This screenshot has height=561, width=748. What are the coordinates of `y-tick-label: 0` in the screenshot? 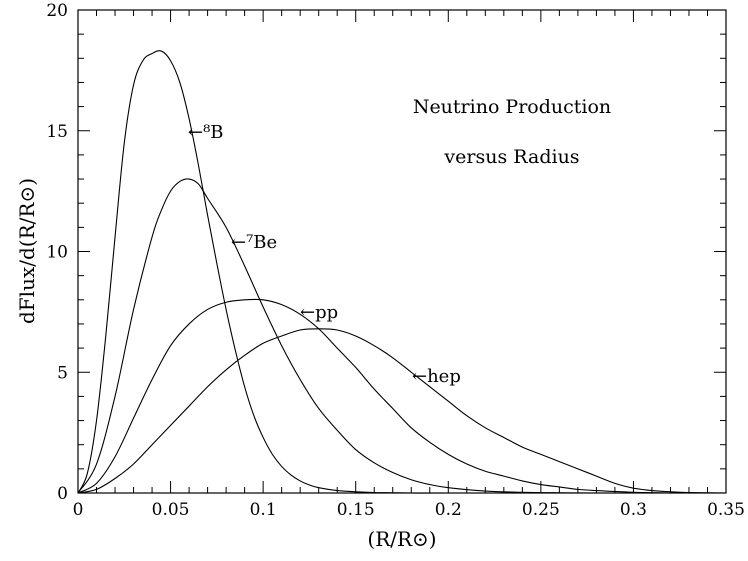 It's located at (62, 494).